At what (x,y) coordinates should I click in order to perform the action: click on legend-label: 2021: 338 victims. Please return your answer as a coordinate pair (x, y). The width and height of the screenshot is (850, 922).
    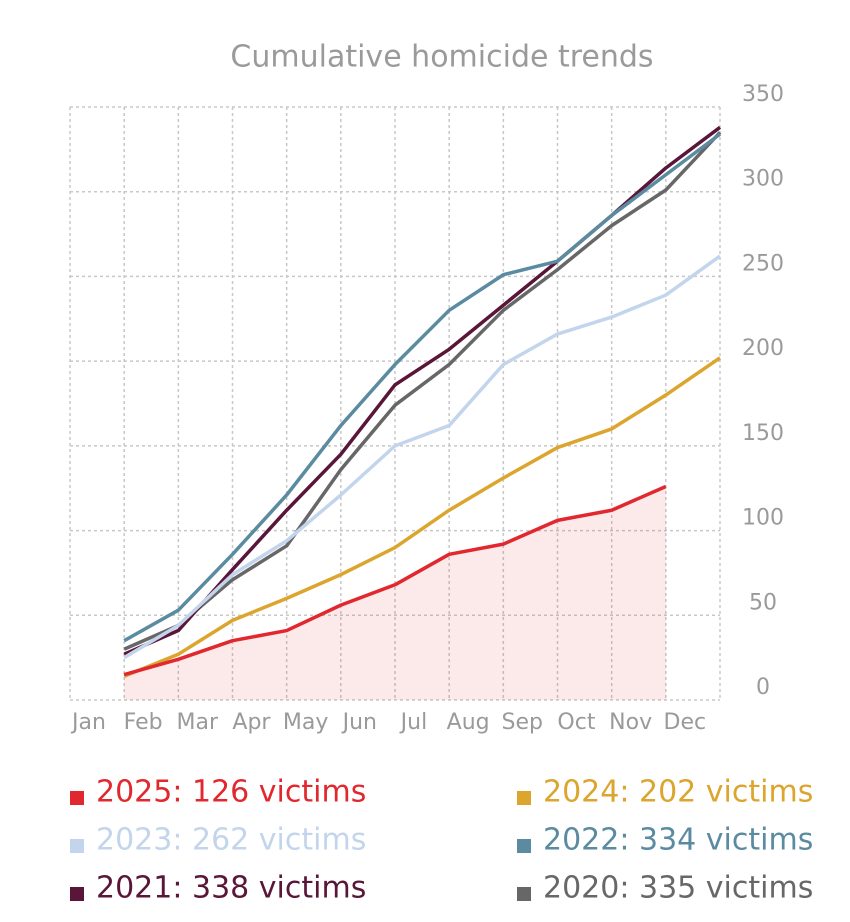
    Looking at the image, I should click on (231, 888).